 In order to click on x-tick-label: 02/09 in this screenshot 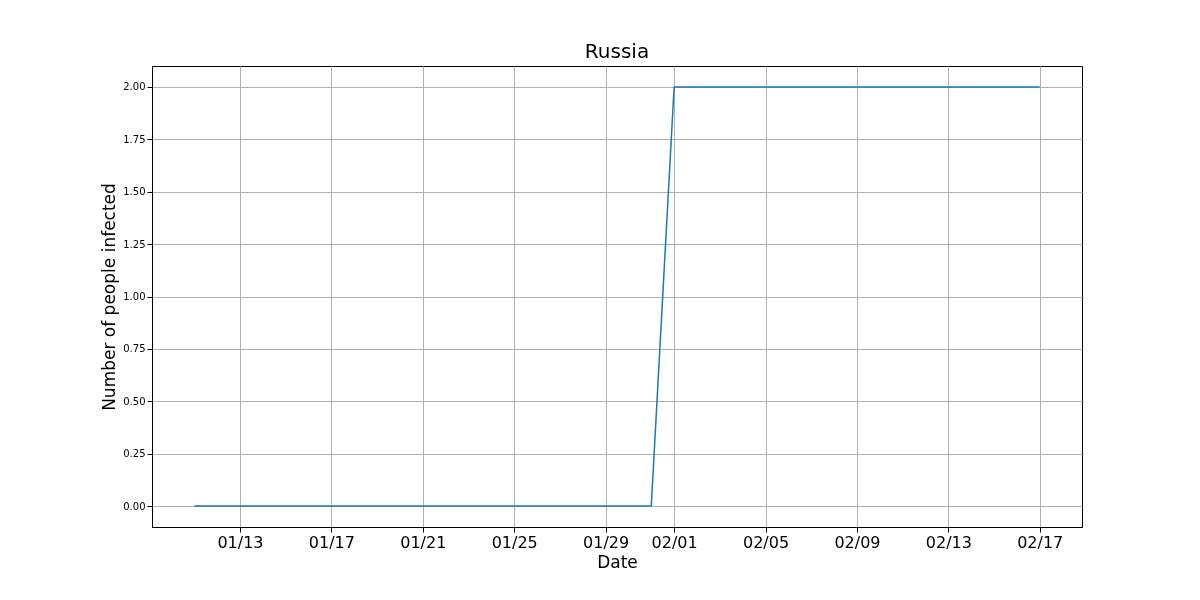, I will do `click(857, 542)`.